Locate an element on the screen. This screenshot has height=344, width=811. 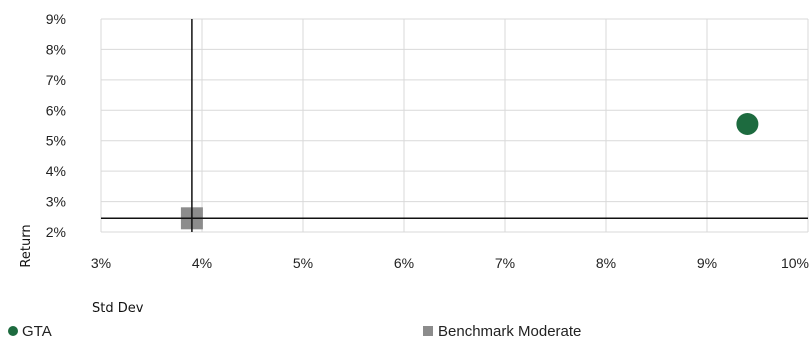
y-tick-labels: 2% 3% 4% 5% 6% 7% 8% 9% is located at coordinates (56, 125).